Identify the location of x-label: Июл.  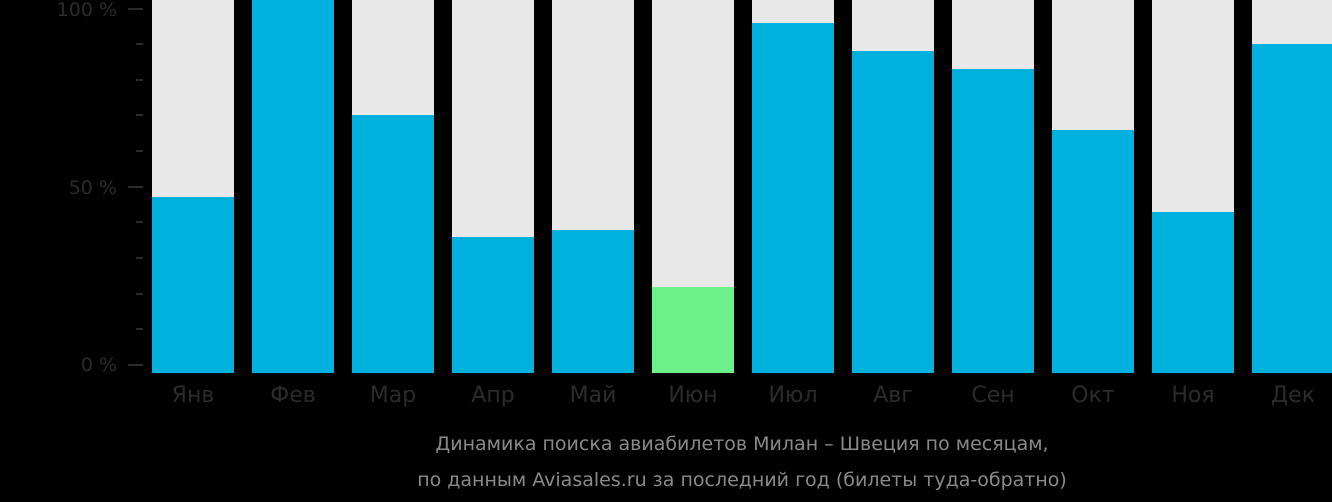
(793, 395).